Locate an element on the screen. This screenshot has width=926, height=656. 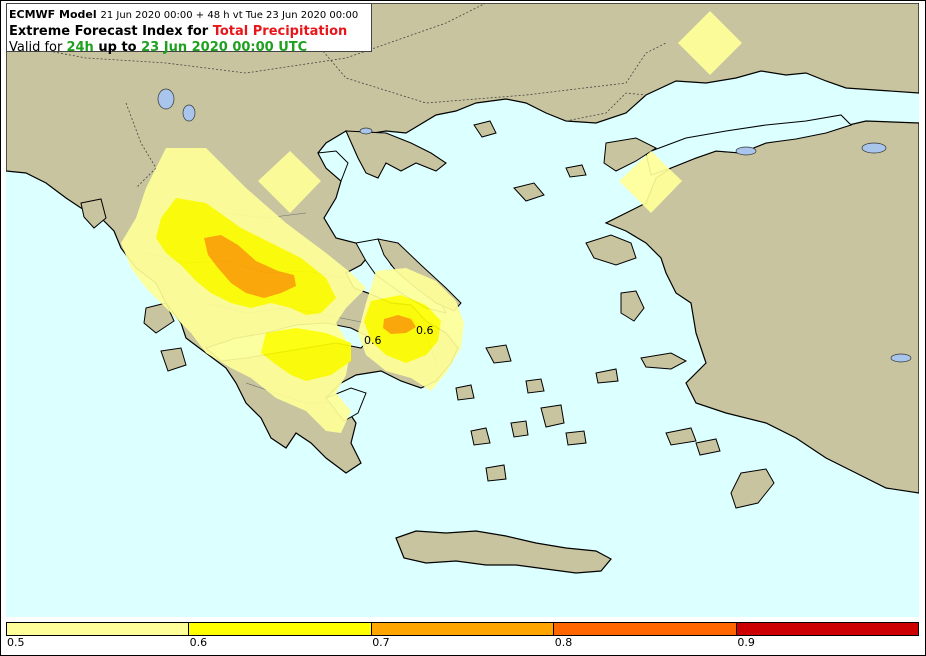
colorbar-tick-label: 0.7 is located at coordinates (381, 642).